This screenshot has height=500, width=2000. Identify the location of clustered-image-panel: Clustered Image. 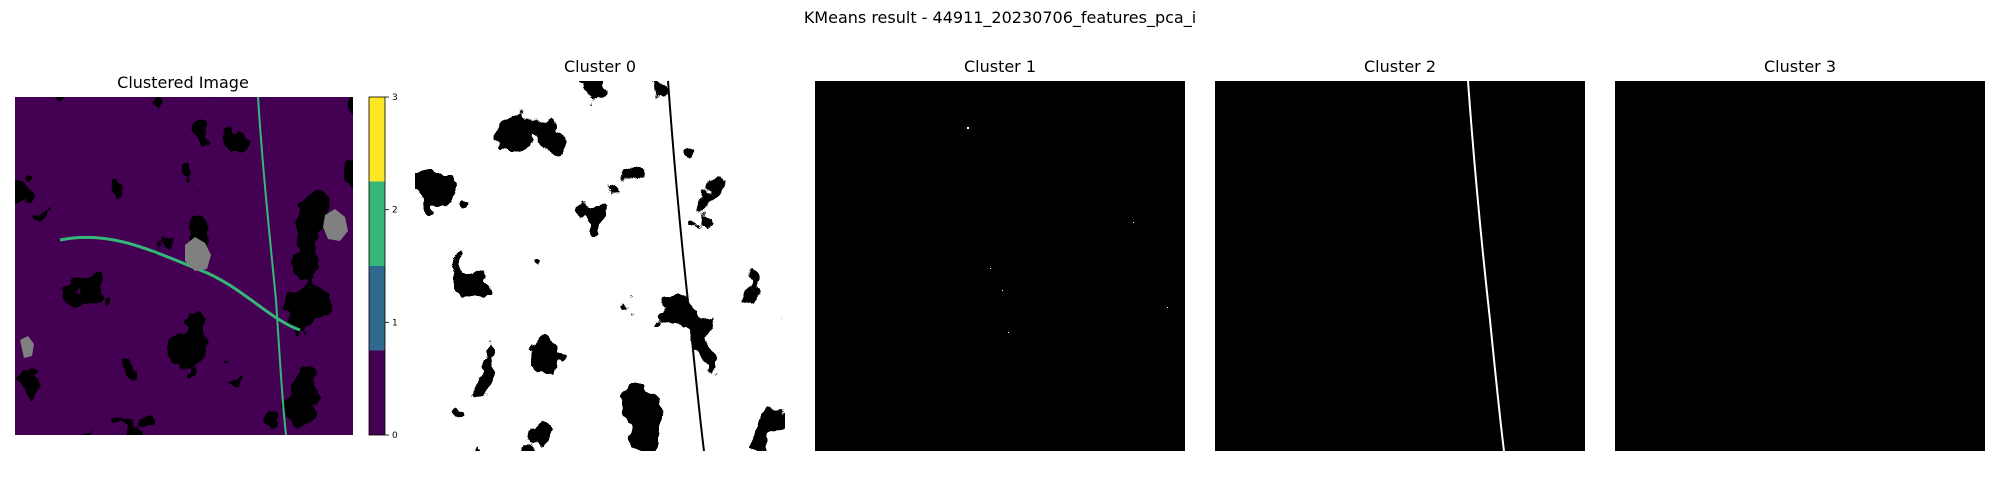
(184, 254).